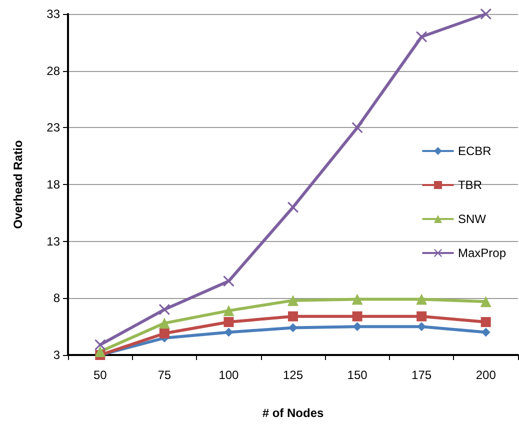 Image resolution: width=519 pixels, height=429 pixels. Describe the element at coordinates (100, 375) in the screenshot. I see `x-tick-label: 50` at that location.